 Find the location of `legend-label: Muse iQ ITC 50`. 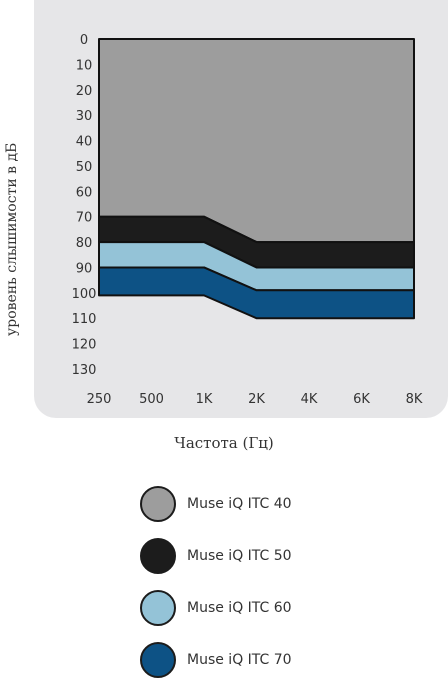

legend-label: Muse iQ ITC 50 is located at coordinates (239, 556).